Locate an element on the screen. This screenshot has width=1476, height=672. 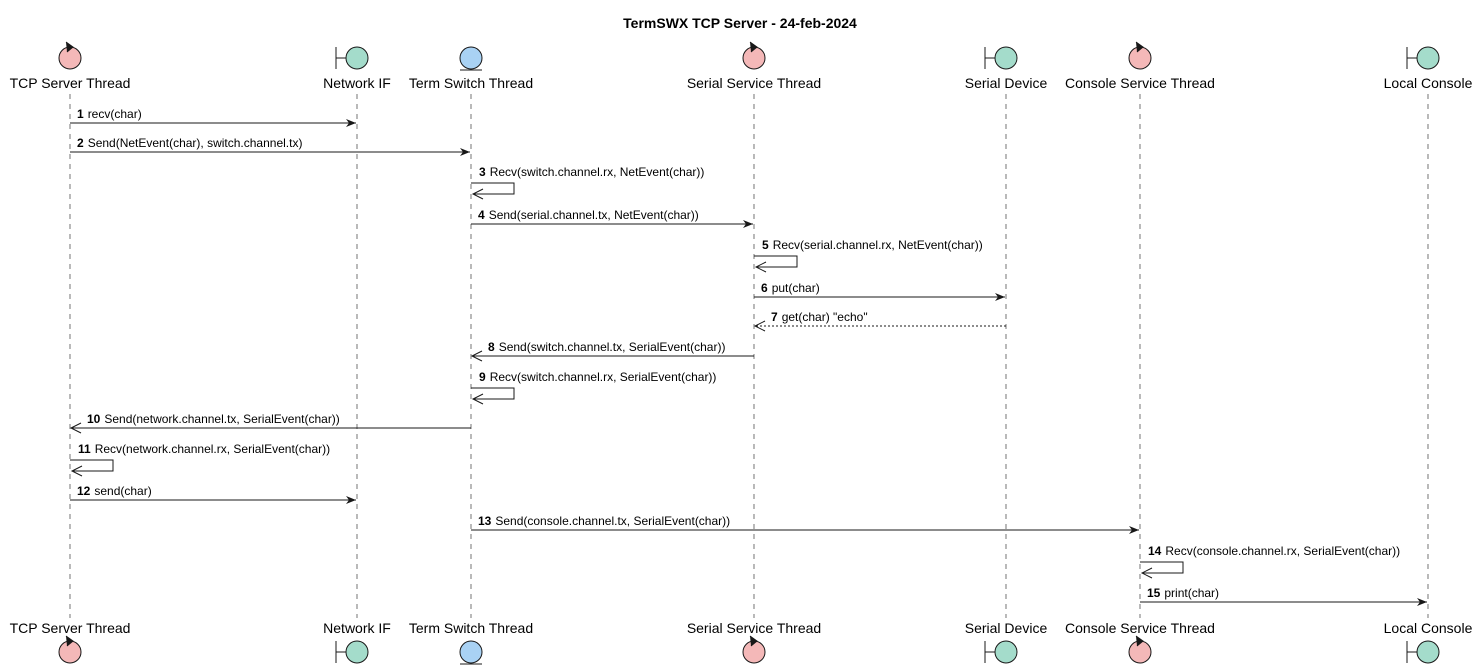
message-3: 3 Recv(switch.channel.rx, NetEvent(char)) is located at coordinates (587, 182).